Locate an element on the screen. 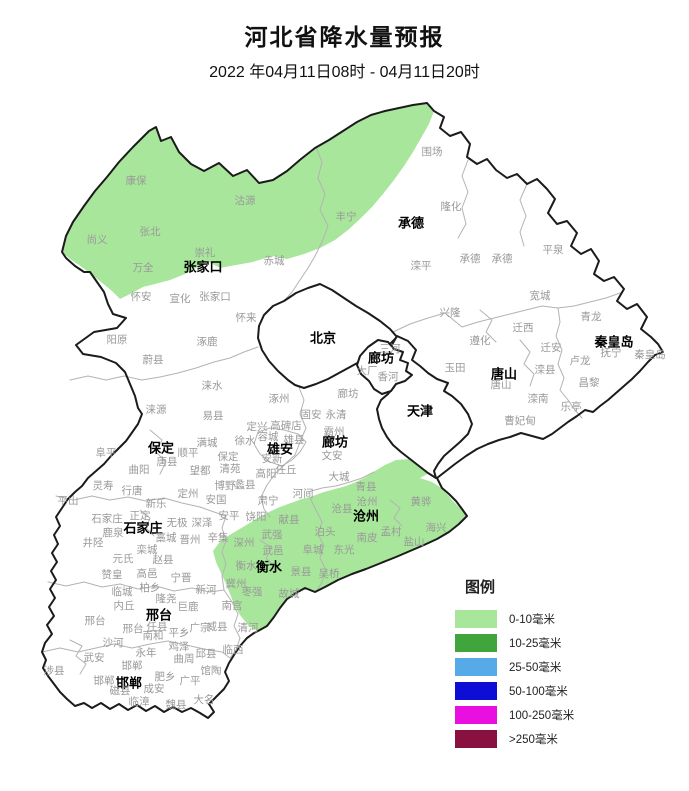 The height and width of the screenshot is (791, 689). legend-item: 10-25毫米 is located at coordinates (555, 643).